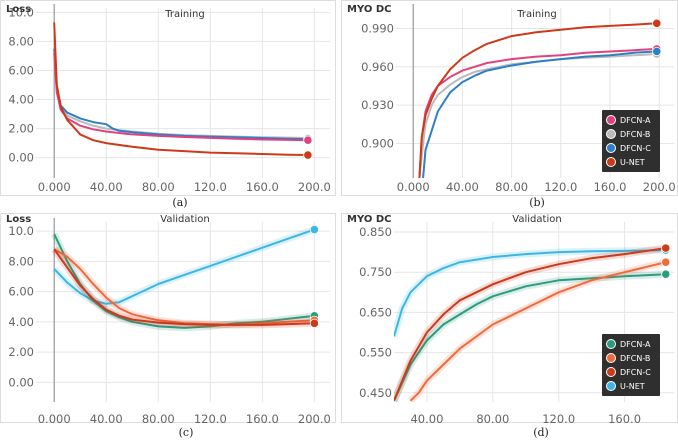 Image resolution: width=678 pixels, height=441 pixels. What do you see at coordinates (179, 202) in the screenshot?
I see `panel-caption: (a)` at bounding box center [179, 202].